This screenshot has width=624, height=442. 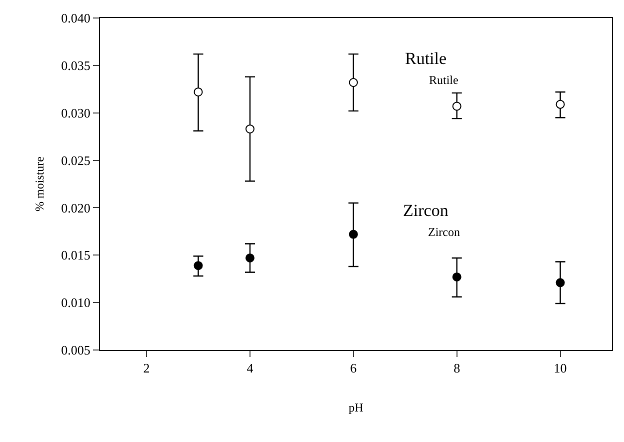 What do you see at coordinates (75, 65) in the screenshot?
I see `y-tick-label: 0.035` at bounding box center [75, 65].